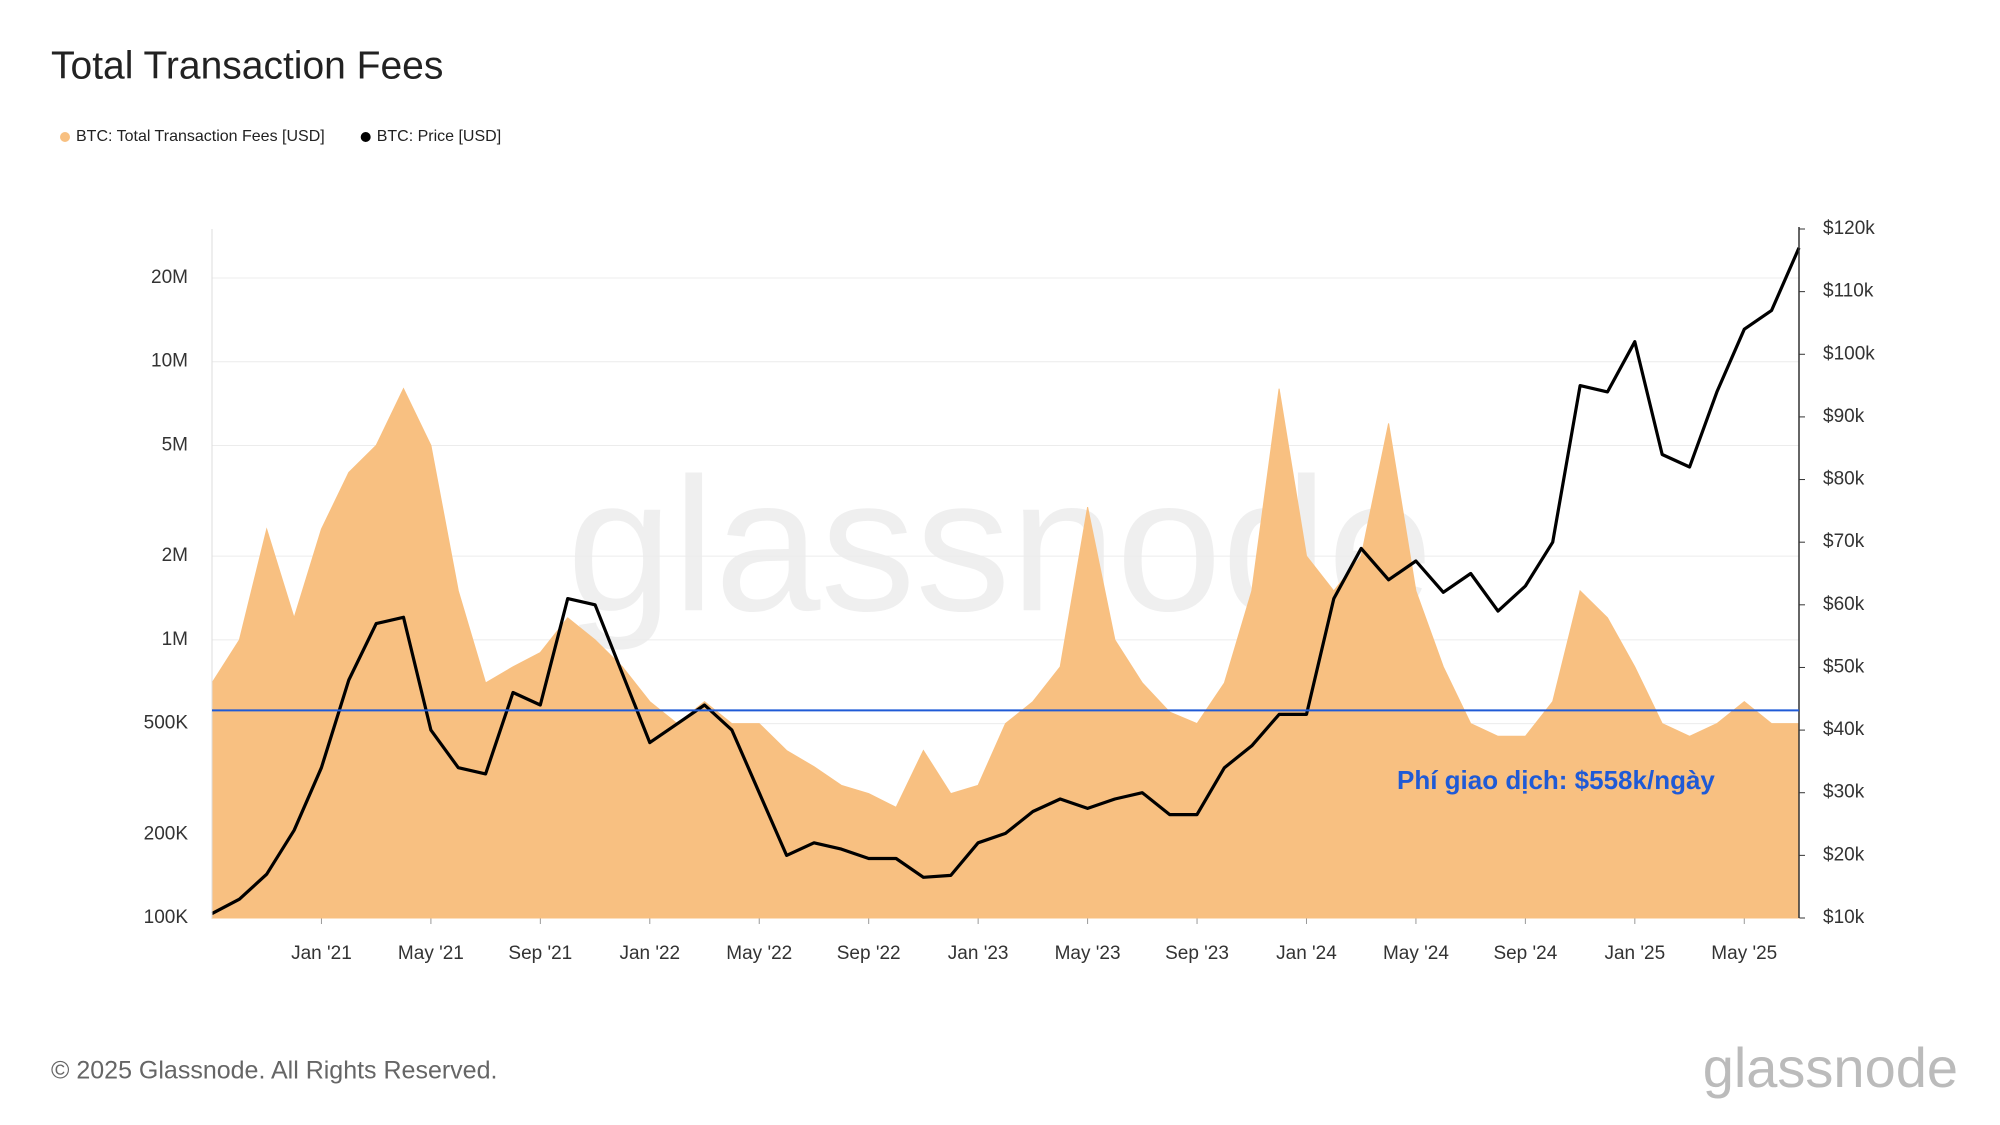 This screenshot has height=1125, width=2000. What do you see at coordinates (1844, 854) in the screenshot?
I see `y2-tick-label: $20k` at bounding box center [1844, 854].